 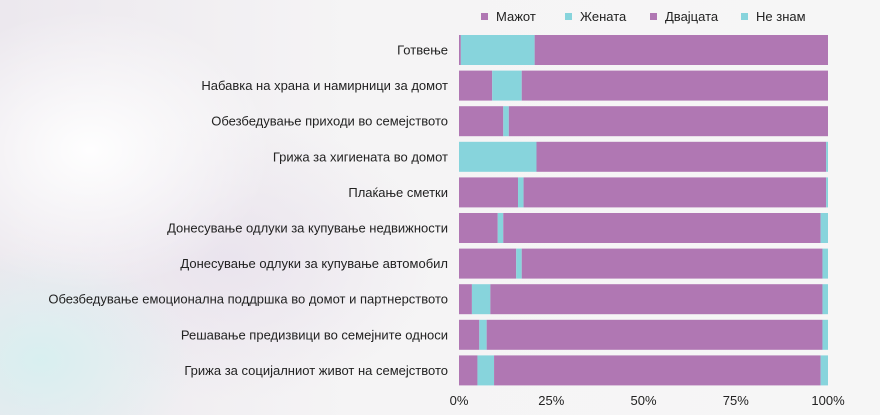 What do you see at coordinates (459, 400) in the screenshot?
I see `x-tick-label-1: 0%` at bounding box center [459, 400].